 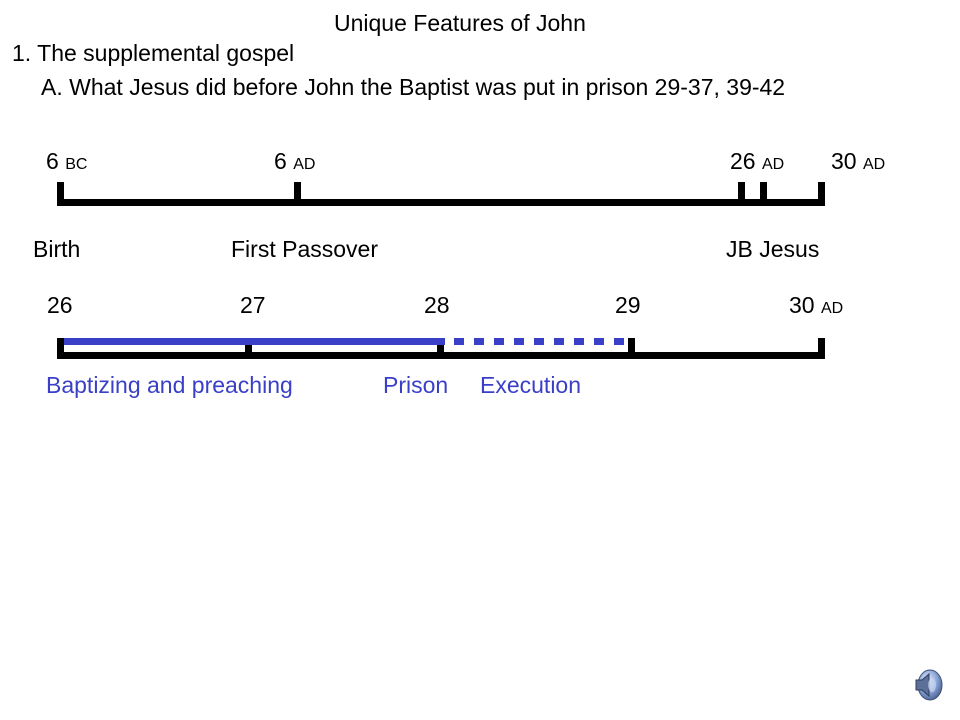 What do you see at coordinates (531, 385) in the screenshot?
I see `event-label-execution: Execution` at bounding box center [531, 385].